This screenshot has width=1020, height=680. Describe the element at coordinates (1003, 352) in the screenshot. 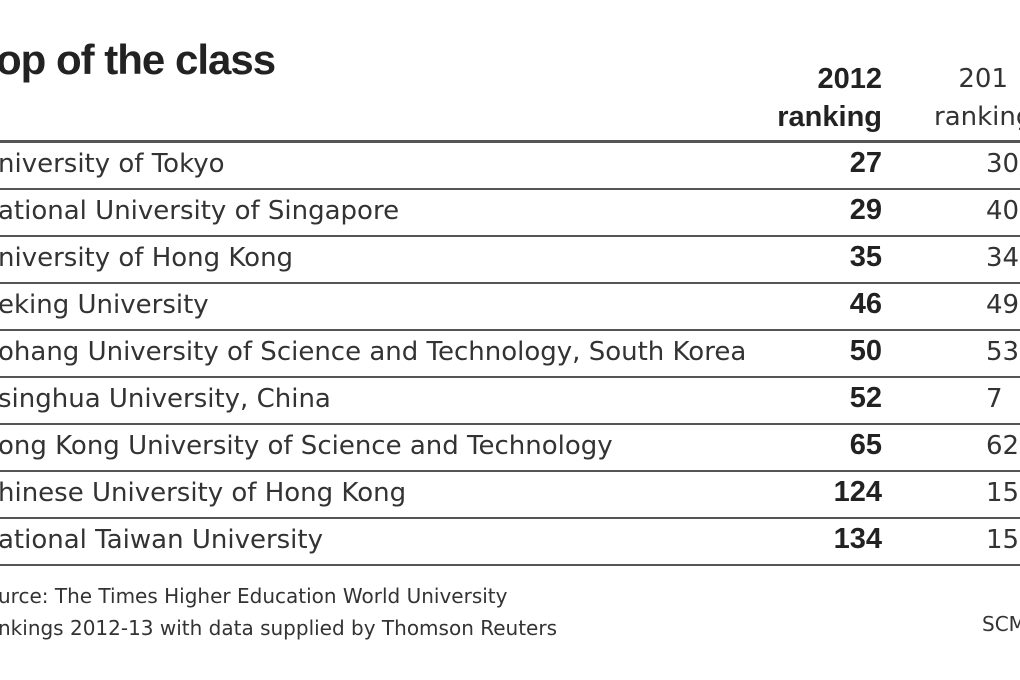

I see `ranking-2011: 53` at that location.